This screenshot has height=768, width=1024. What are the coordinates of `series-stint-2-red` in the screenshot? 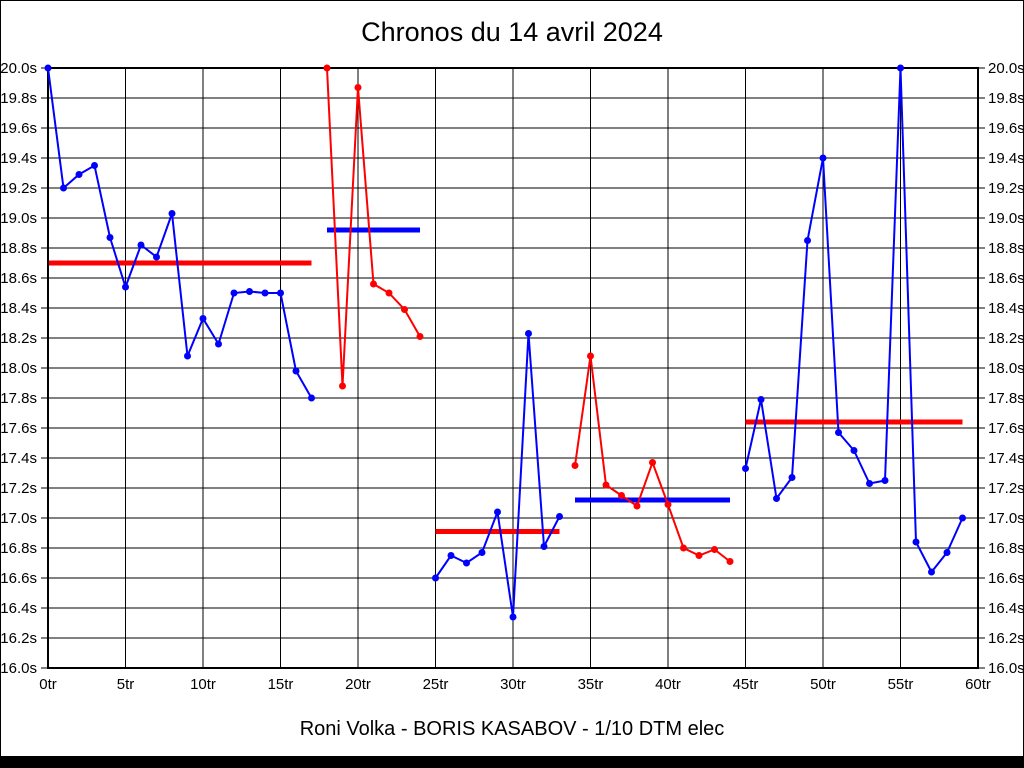 It's located at (373, 227).